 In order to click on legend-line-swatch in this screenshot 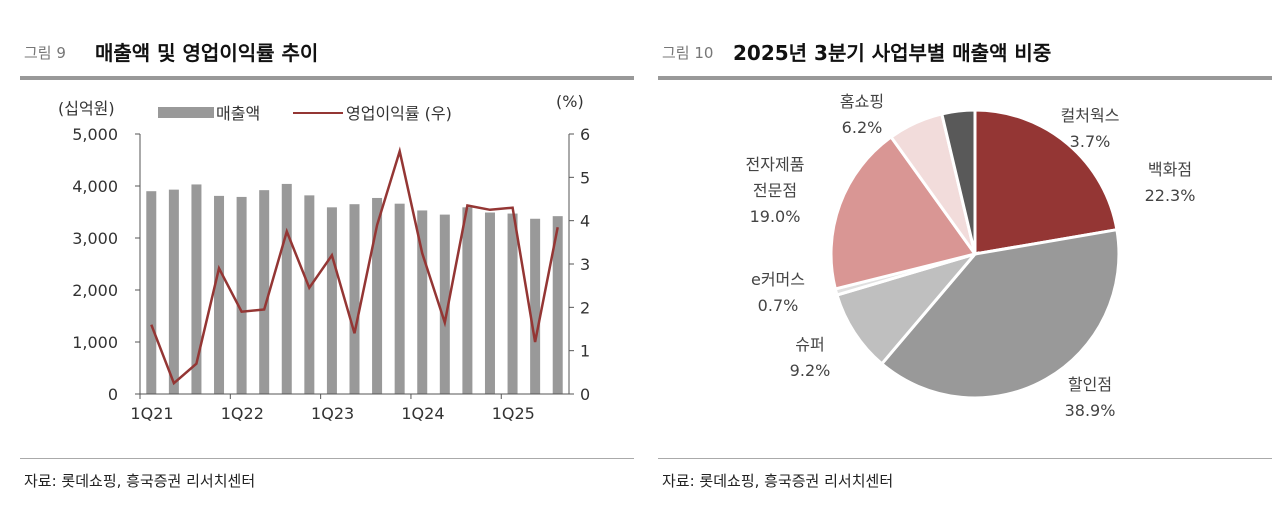, I will do `click(318, 113)`.